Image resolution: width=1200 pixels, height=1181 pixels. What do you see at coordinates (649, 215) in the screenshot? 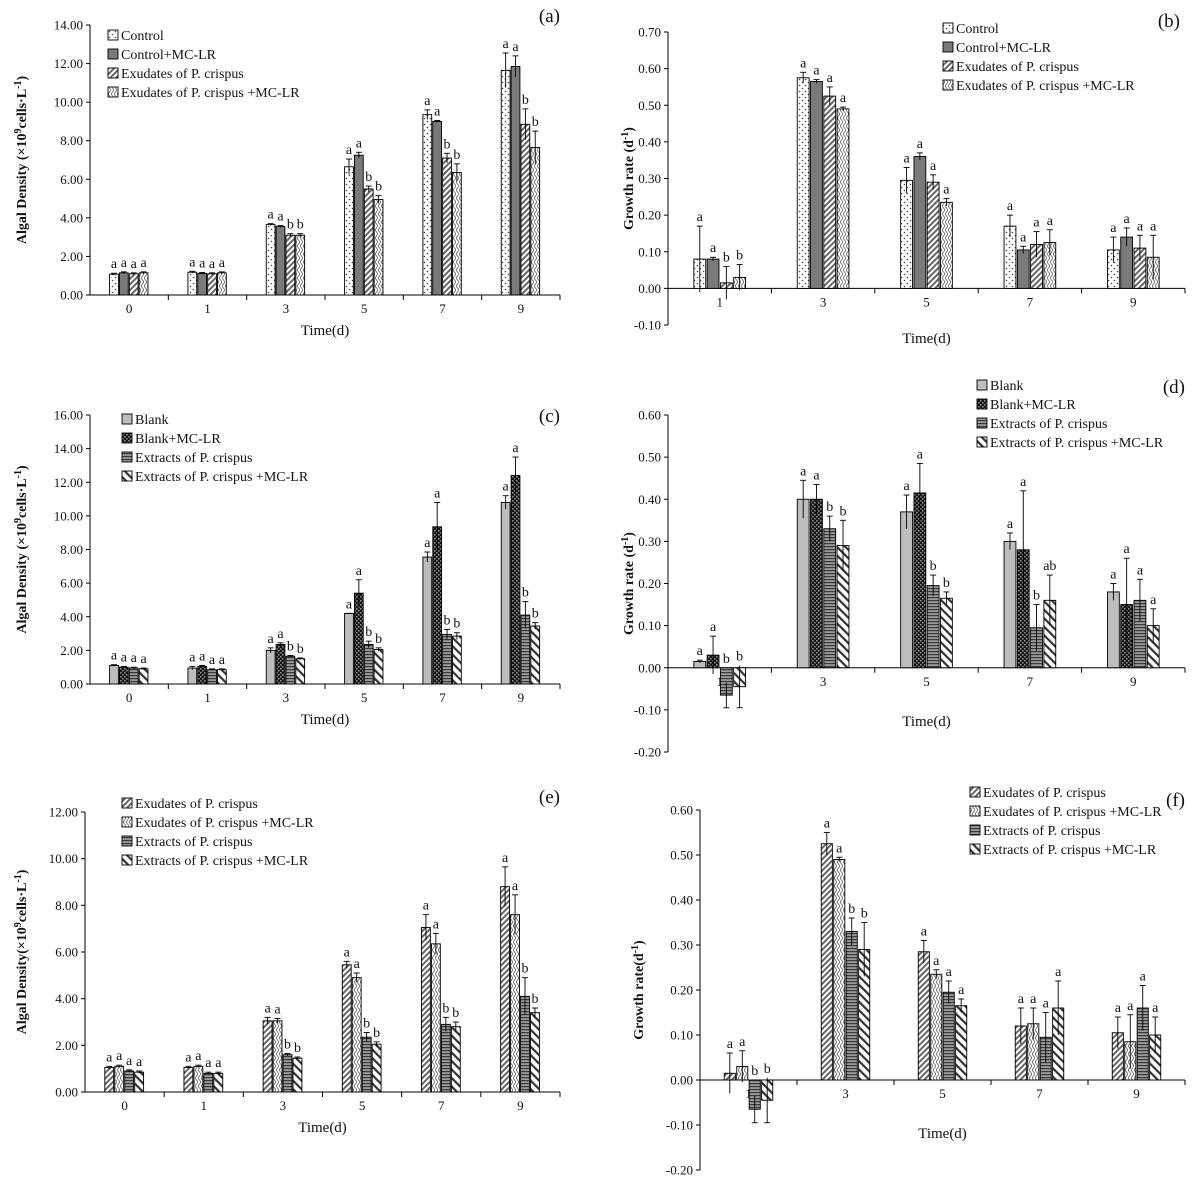
I see `y-tick-label: 0.20` at bounding box center [649, 215].